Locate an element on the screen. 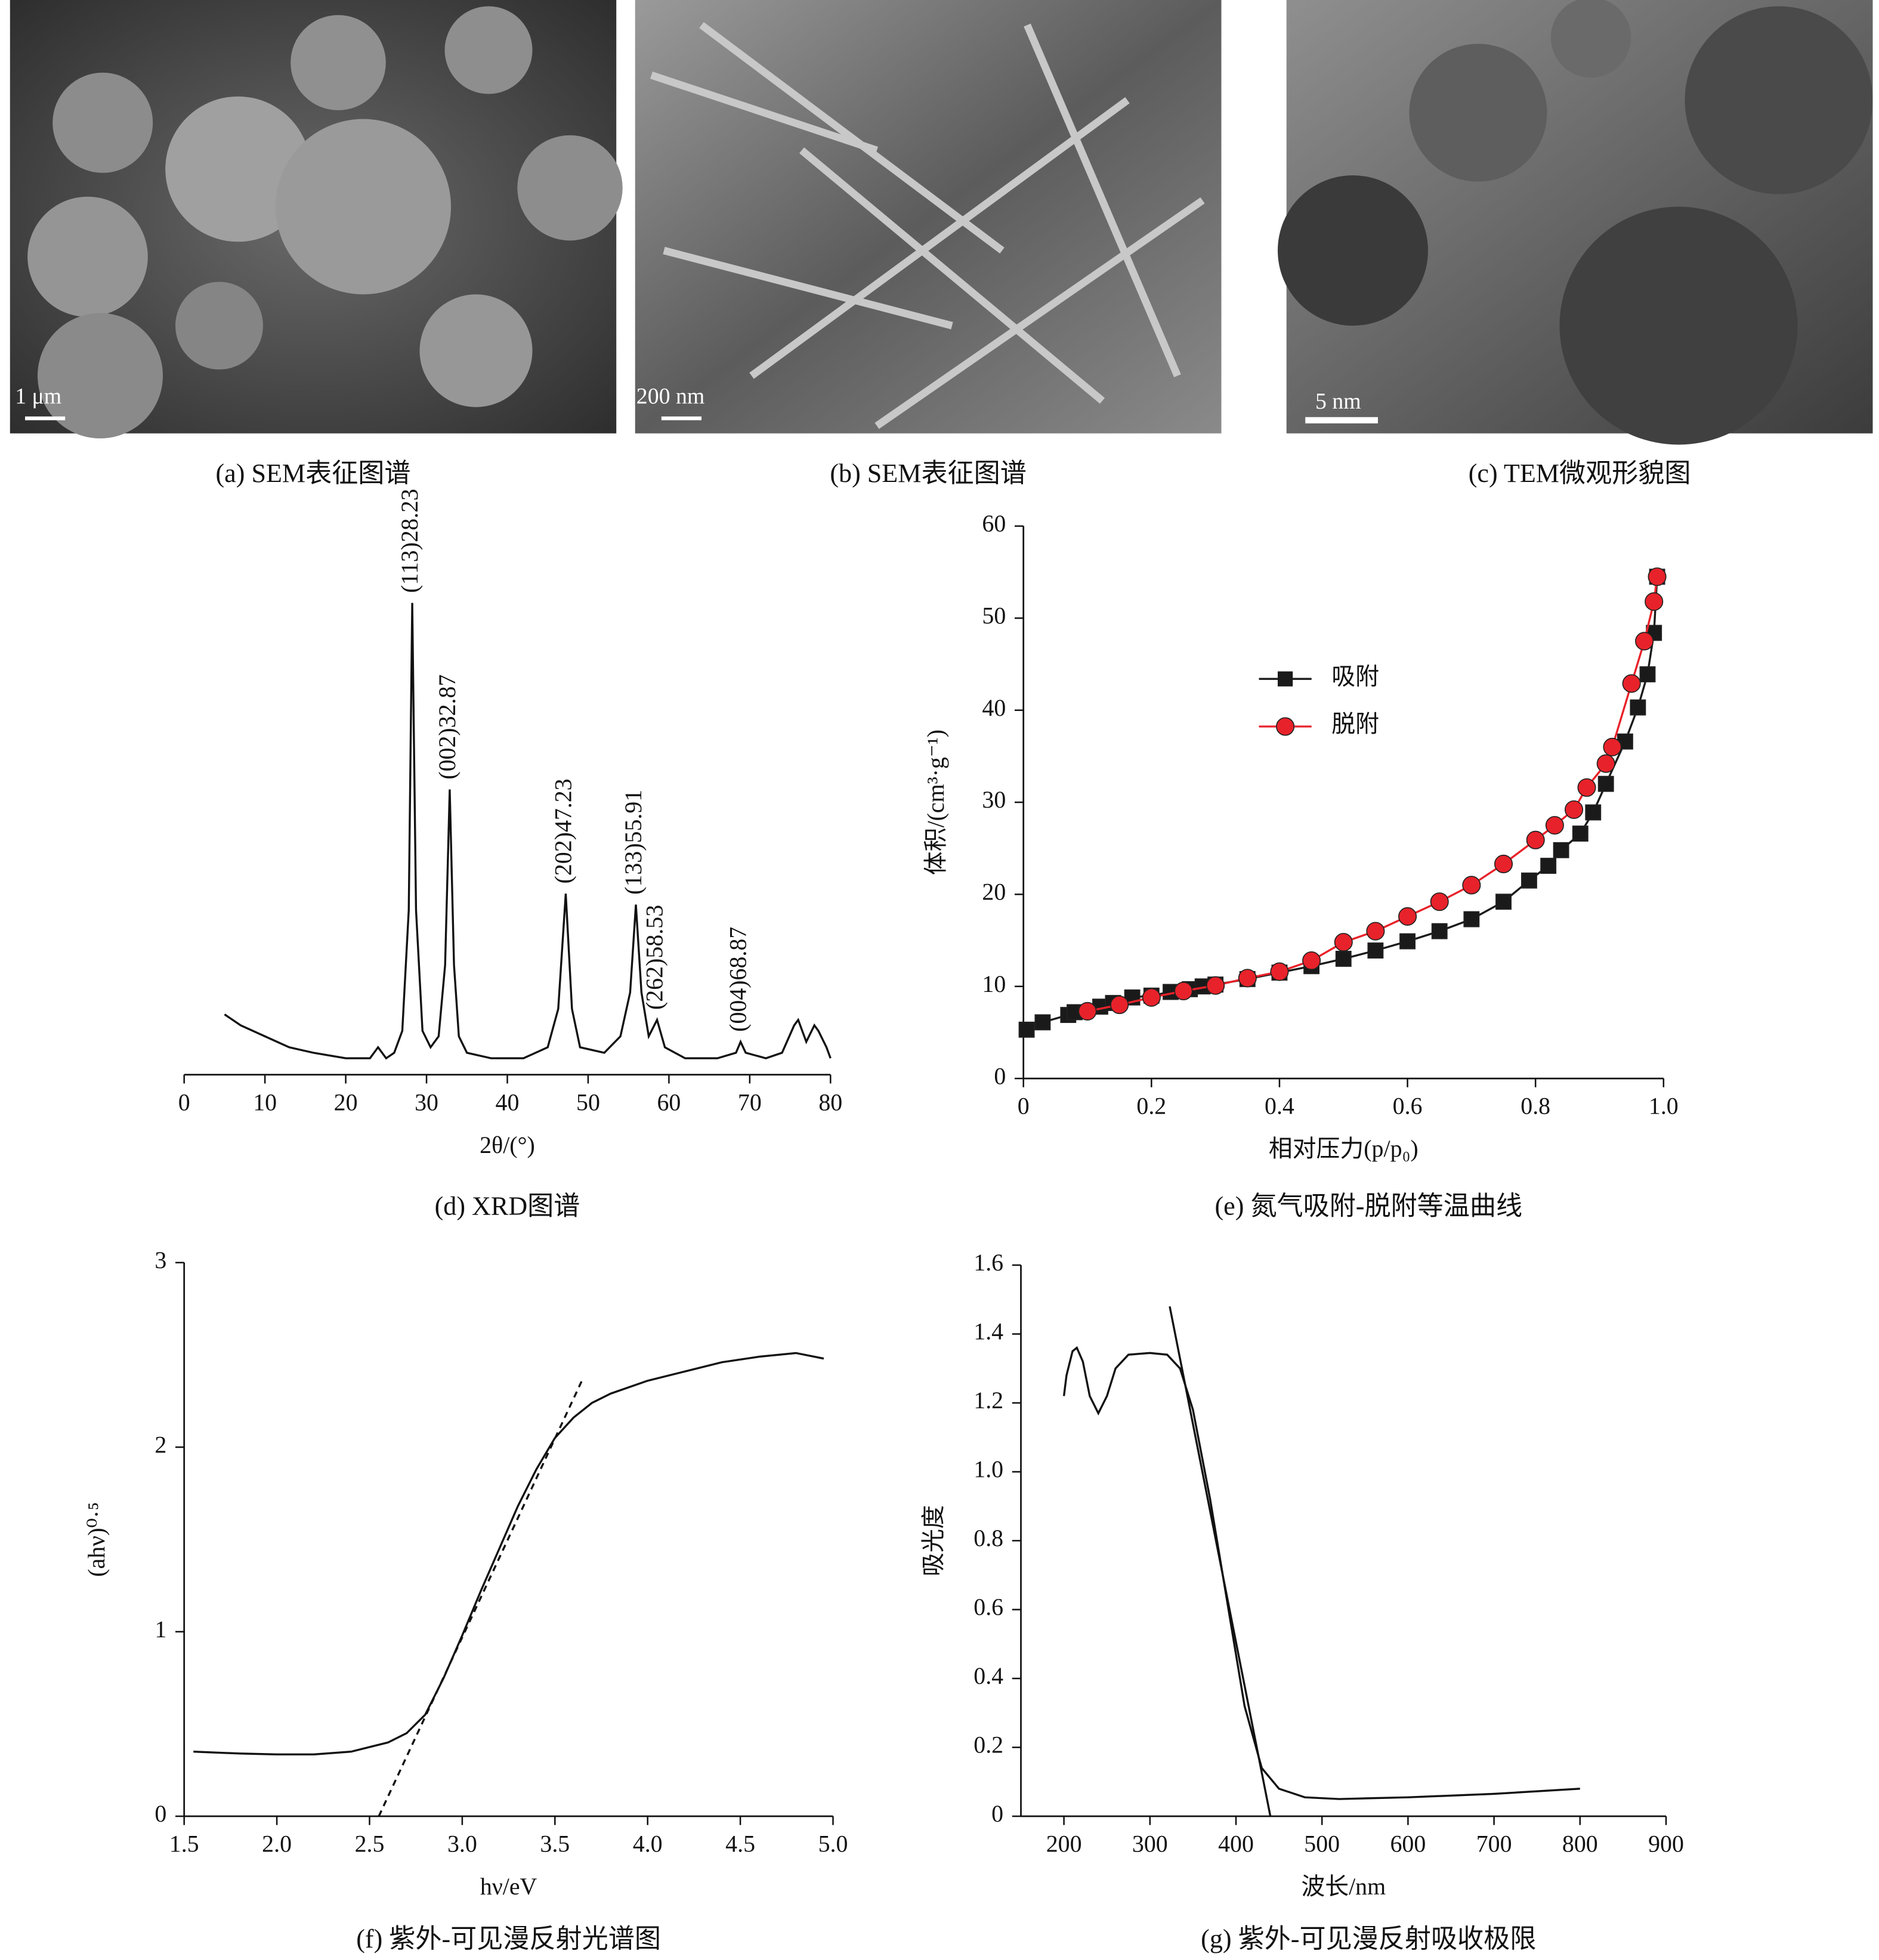  x-tick-label: 0.4 is located at coordinates (1280, 1106).